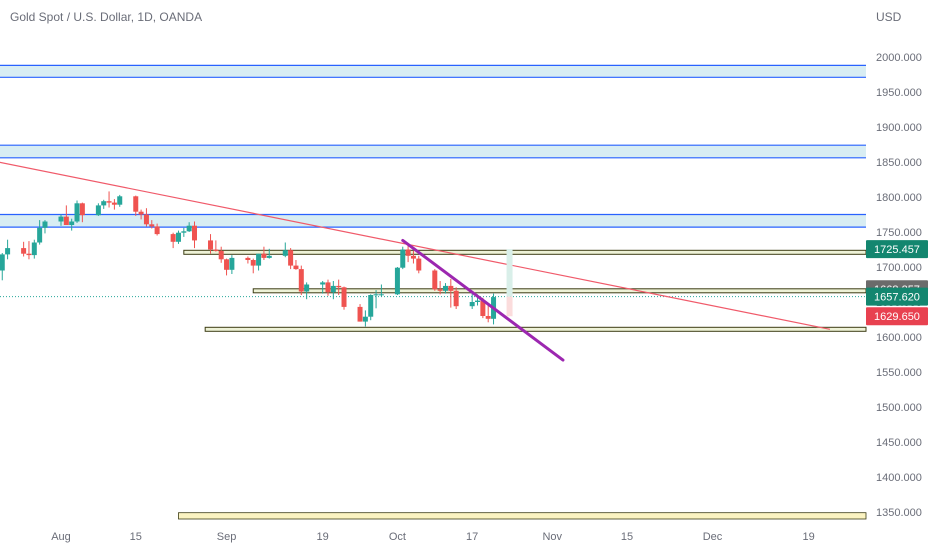 This screenshot has width=932, height=550. Describe the element at coordinates (483, 300) in the screenshot. I see `overlay-layer` at that location.